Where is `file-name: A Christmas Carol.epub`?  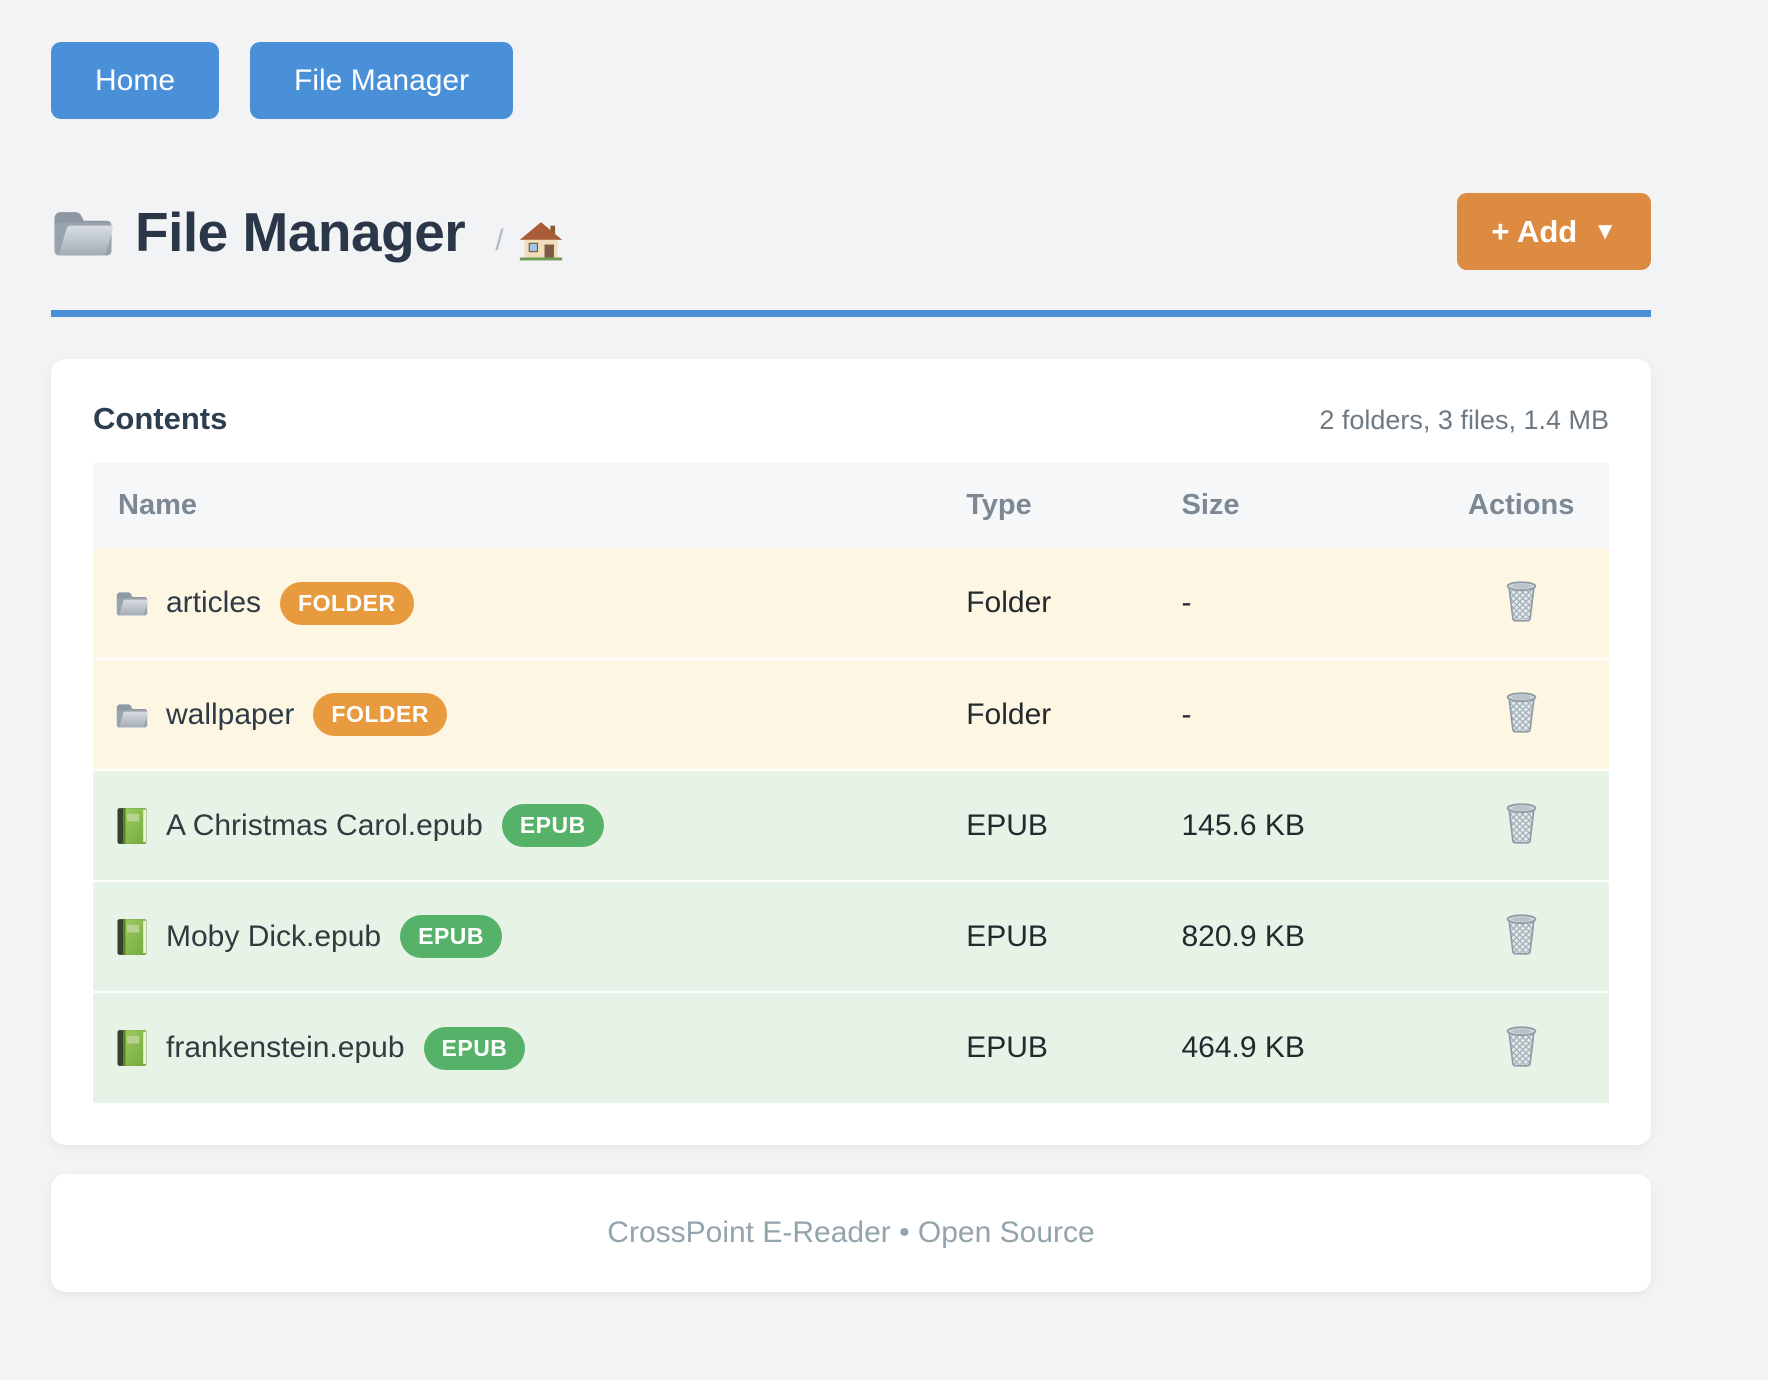
file-name: A Christmas Carol.epub is located at coordinates (324, 825).